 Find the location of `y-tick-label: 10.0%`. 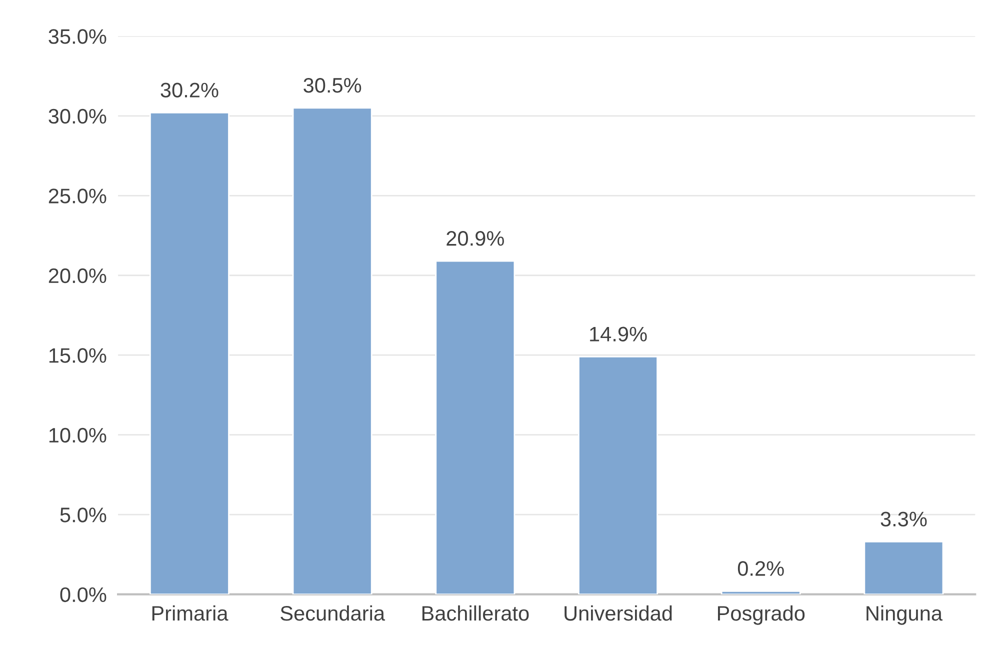

y-tick-label: 10.0% is located at coordinates (77, 435).